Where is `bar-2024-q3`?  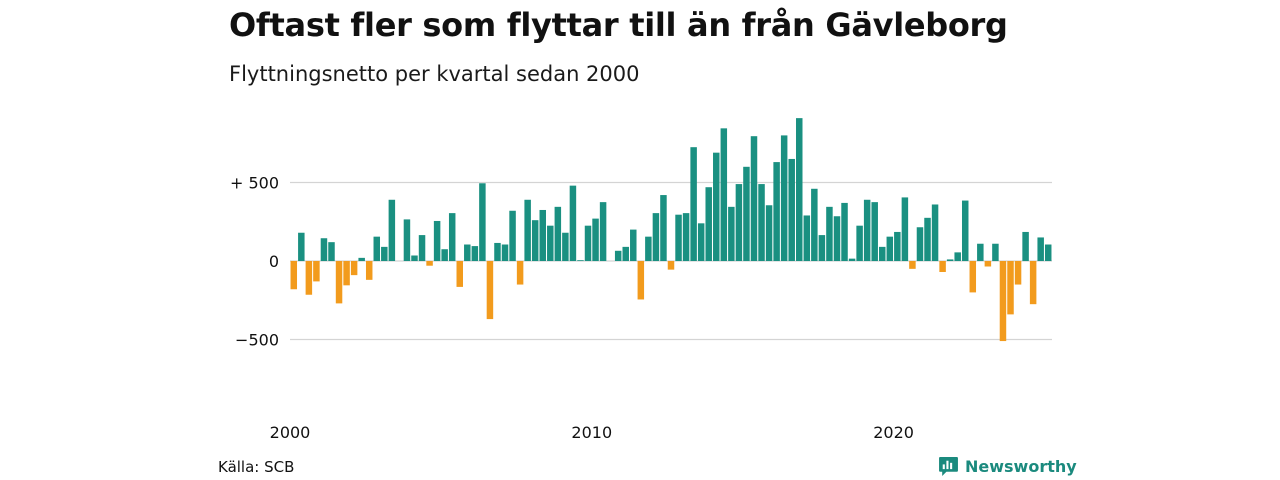
bar-2024-q3 is located at coordinates (1033, 283).